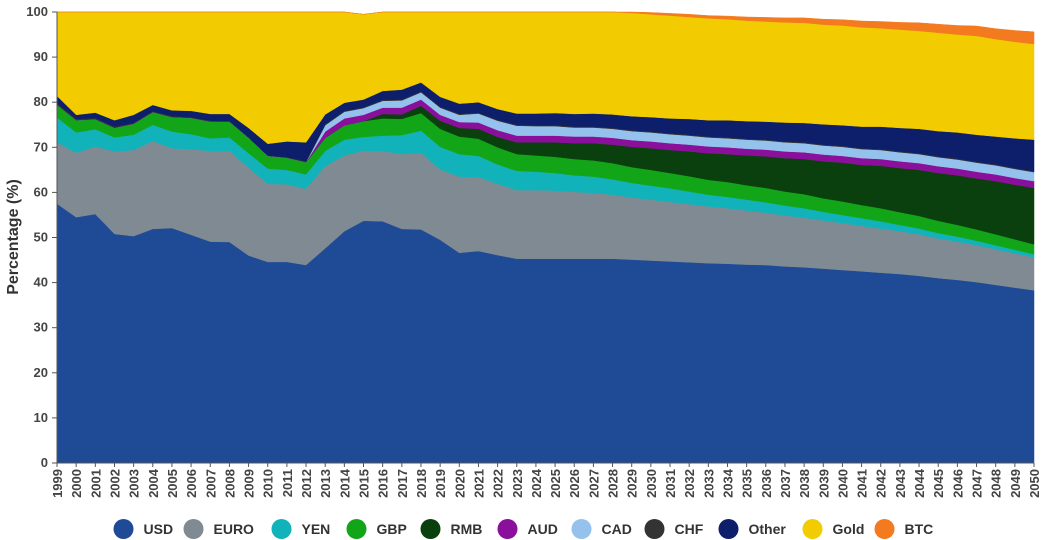 The image size is (1044, 540). I want to click on y-tick-label: 50, so click(41, 237).